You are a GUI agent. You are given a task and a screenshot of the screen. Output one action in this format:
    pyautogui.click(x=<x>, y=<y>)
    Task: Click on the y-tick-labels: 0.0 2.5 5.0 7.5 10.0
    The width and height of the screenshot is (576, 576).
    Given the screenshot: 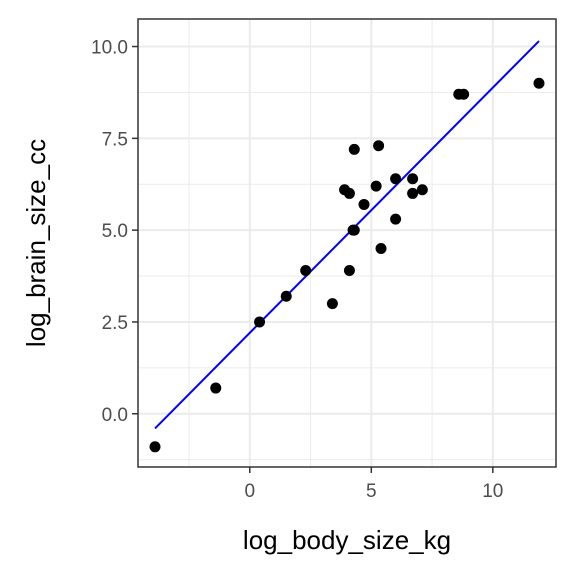 What is the action you would take?
    pyautogui.click(x=109, y=232)
    